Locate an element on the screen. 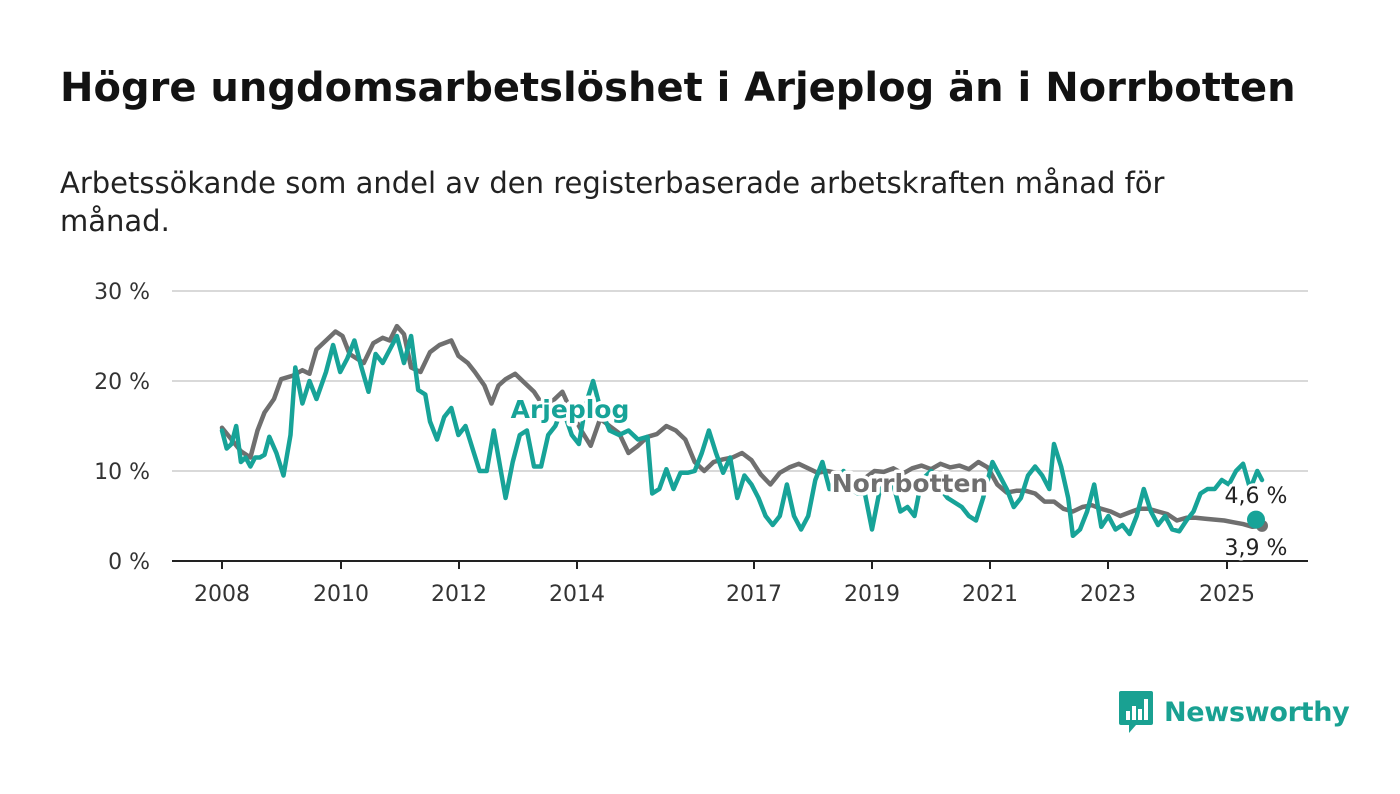 The image size is (1400, 794). brand-logo: Newsworthy is located at coordinates (1234, 712).